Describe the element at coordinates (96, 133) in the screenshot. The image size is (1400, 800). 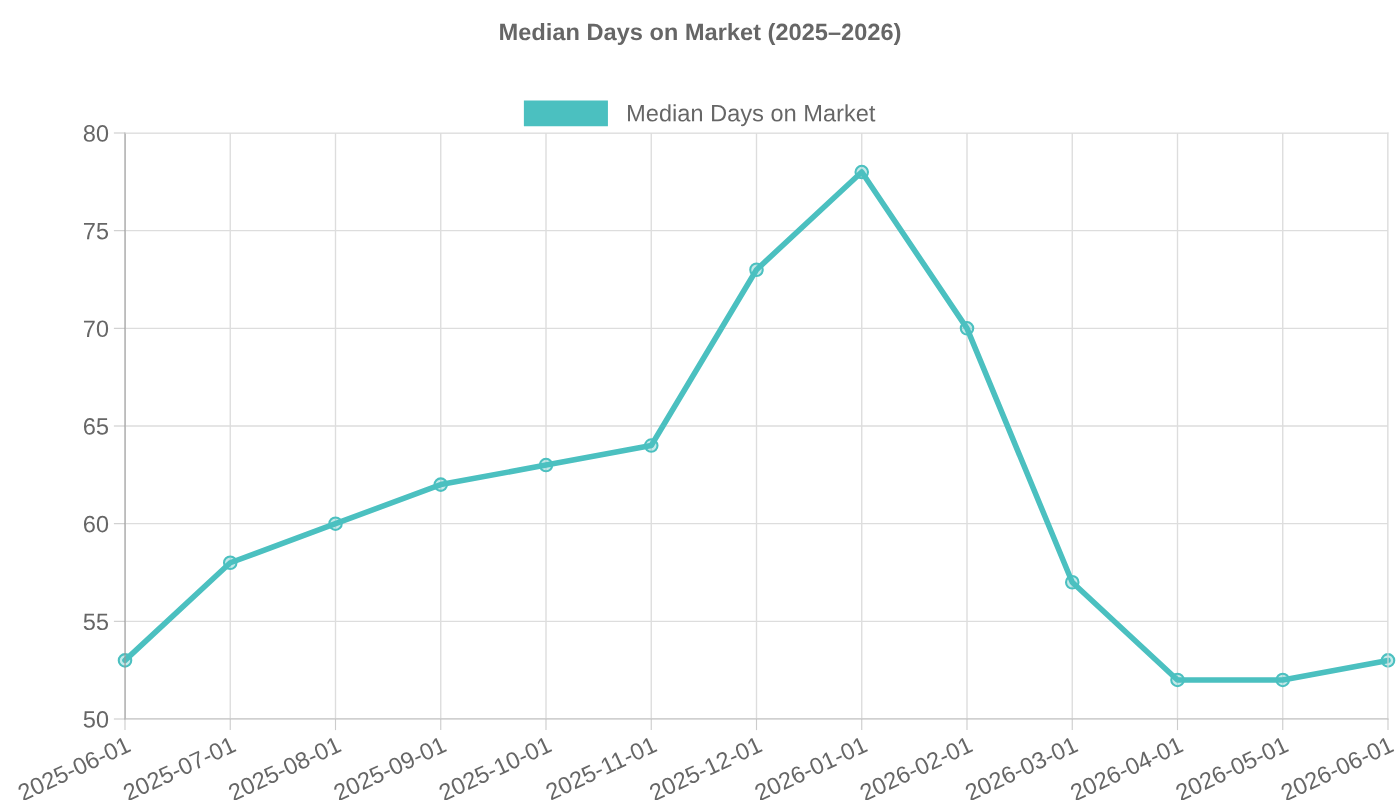
I see `y-tick-label: 80` at that location.